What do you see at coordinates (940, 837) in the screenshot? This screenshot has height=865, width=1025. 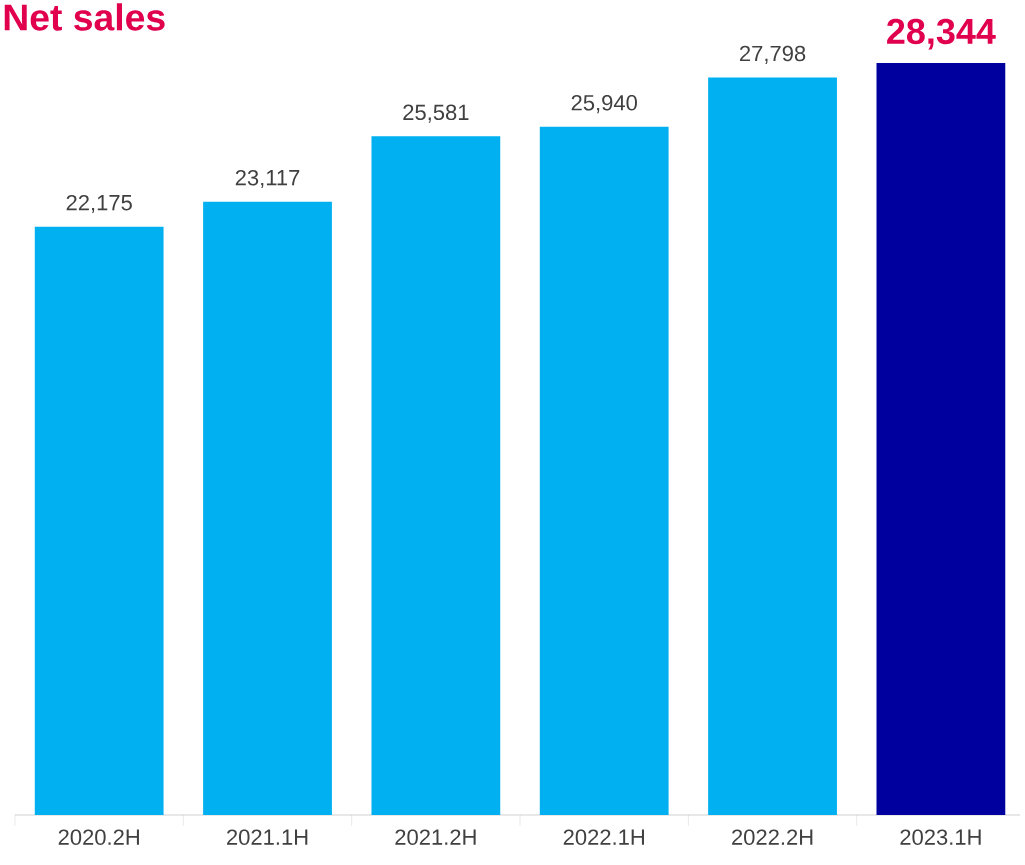 I see `x-tick-label: 2023.1H` at bounding box center [940, 837].